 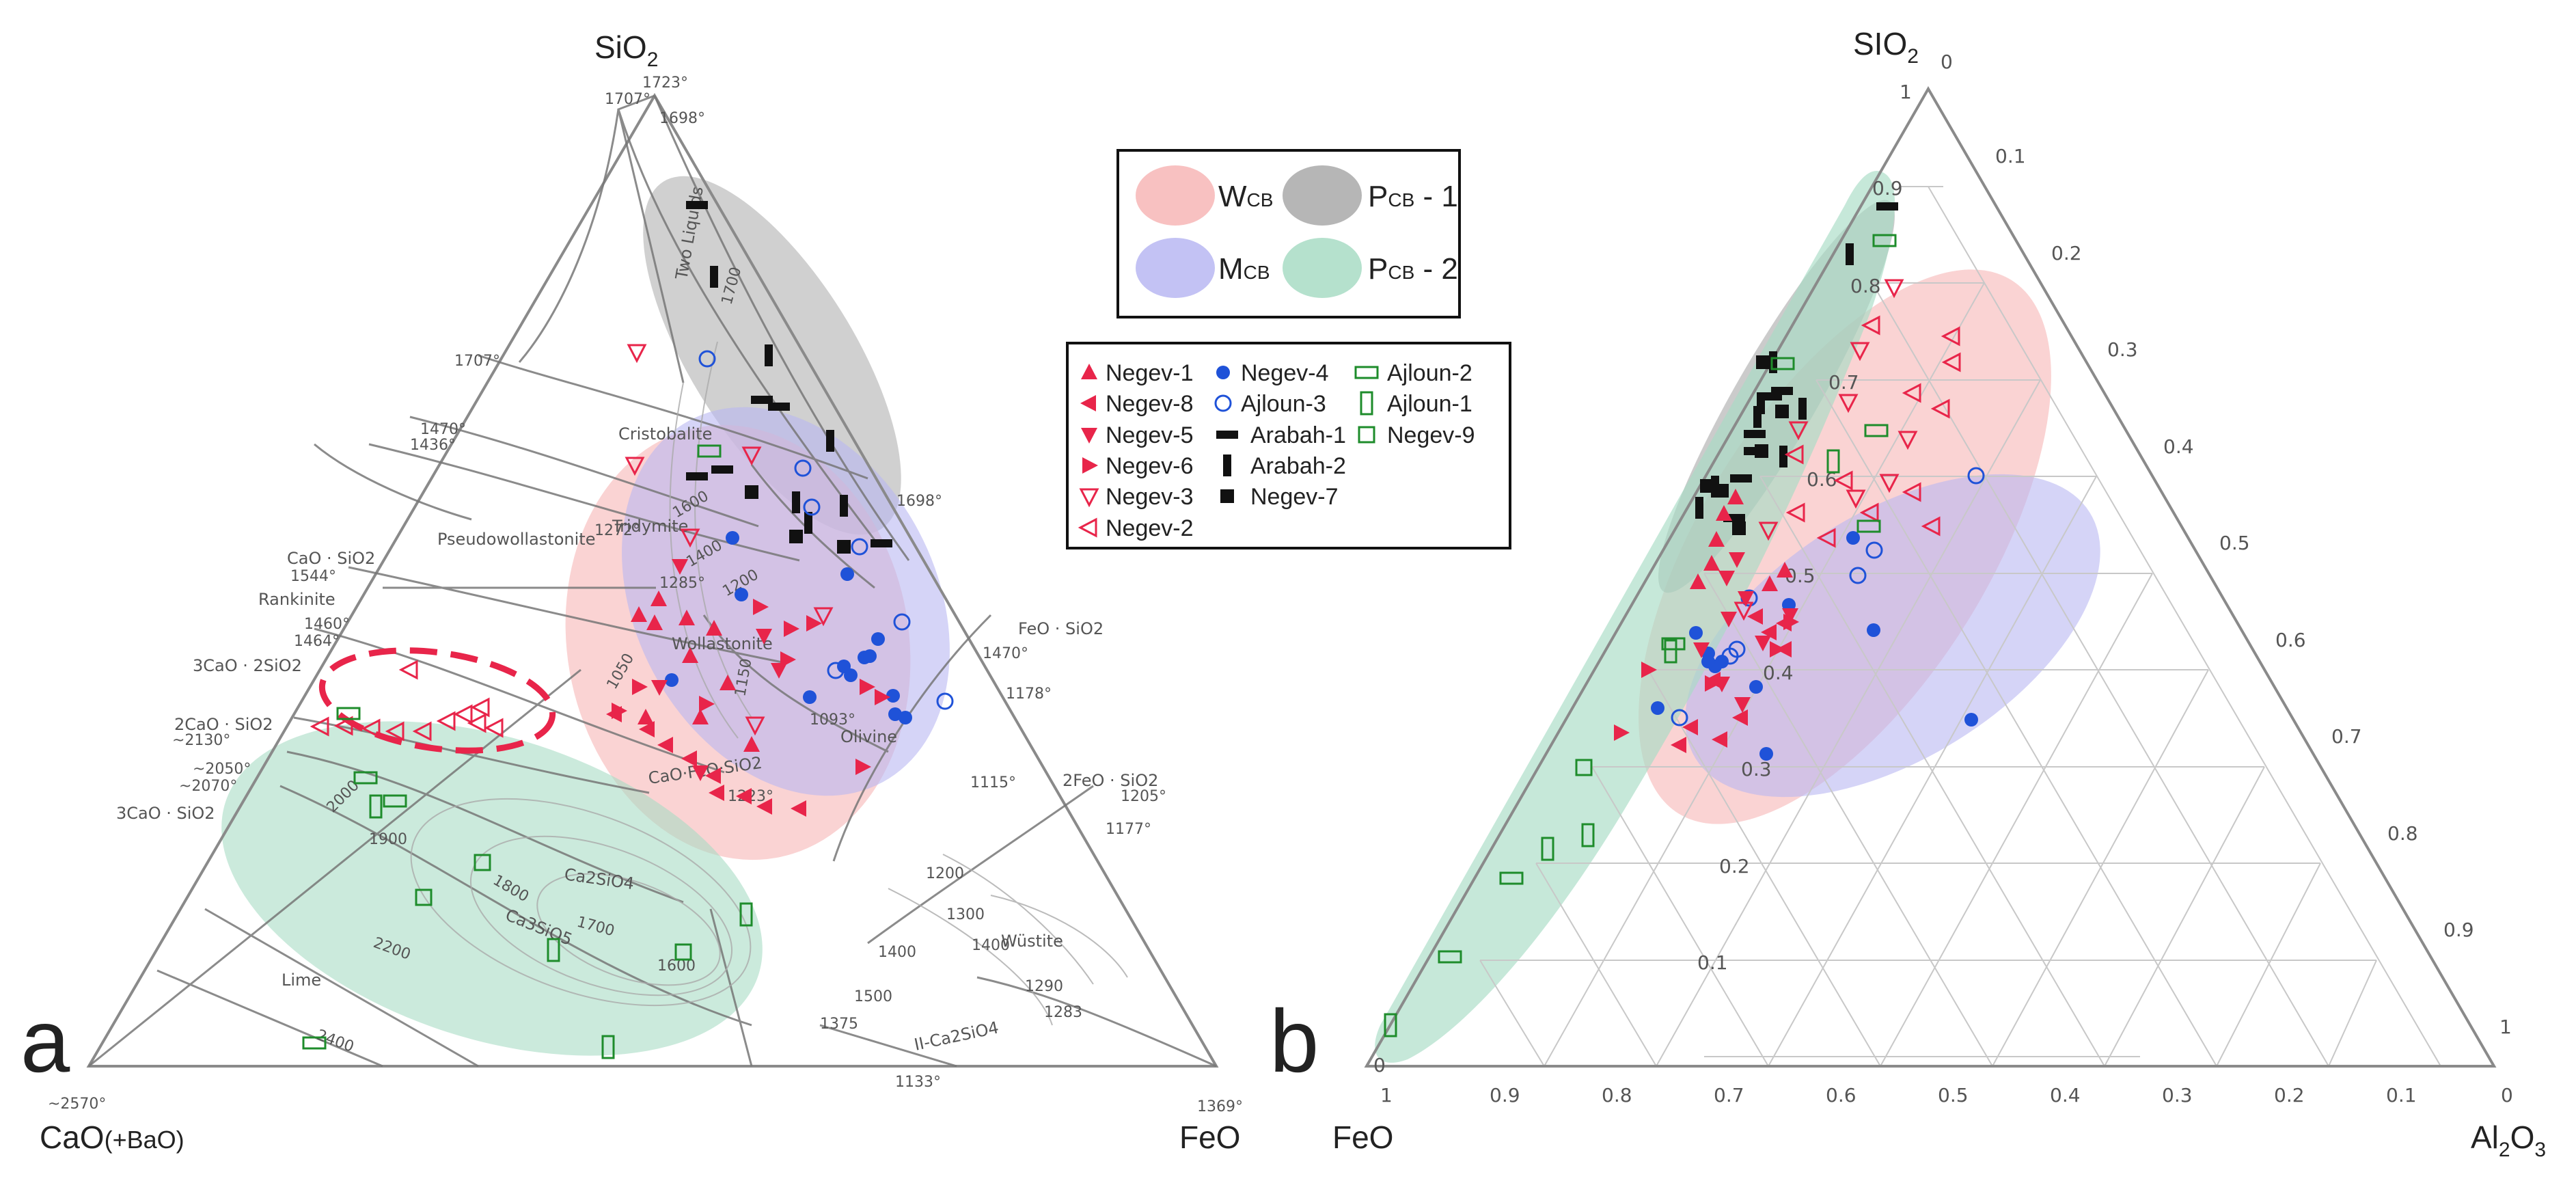 I want to click on legend-fields: WCB PCB - 1 MCB PCB - 2, so click(x=1288, y=233).